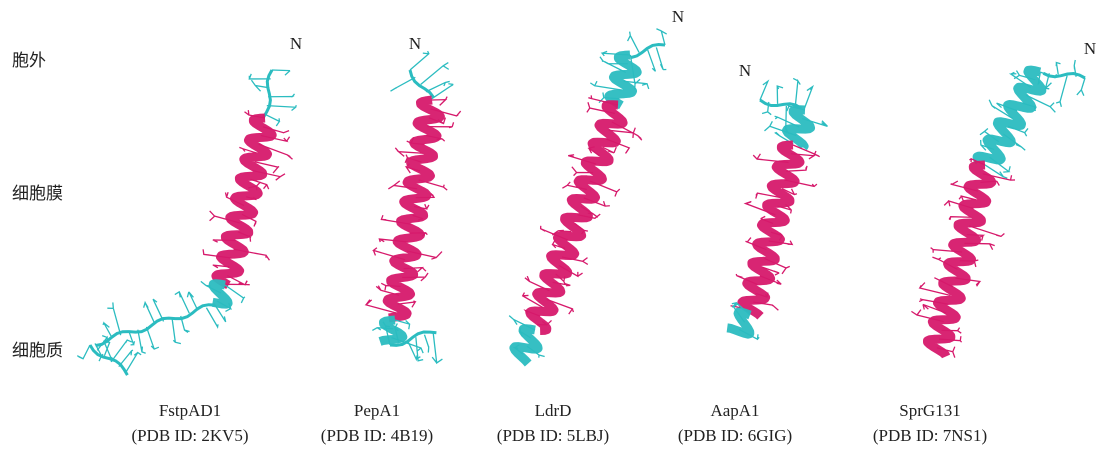  I want to click on pdb-id: (PDB ID: 6GIG), so click(735, 435).